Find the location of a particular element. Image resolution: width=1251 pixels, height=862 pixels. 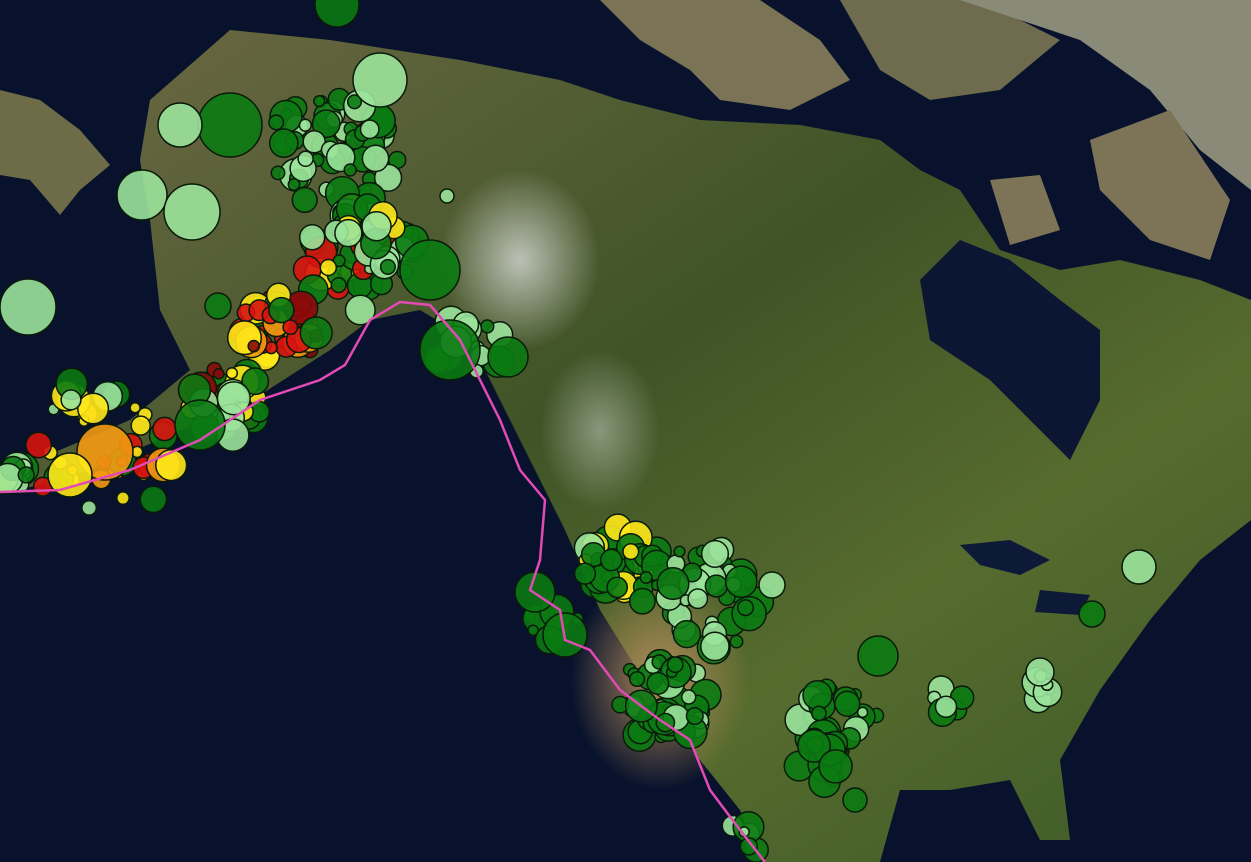

land-baffin is located at coordinates (1160, 185).